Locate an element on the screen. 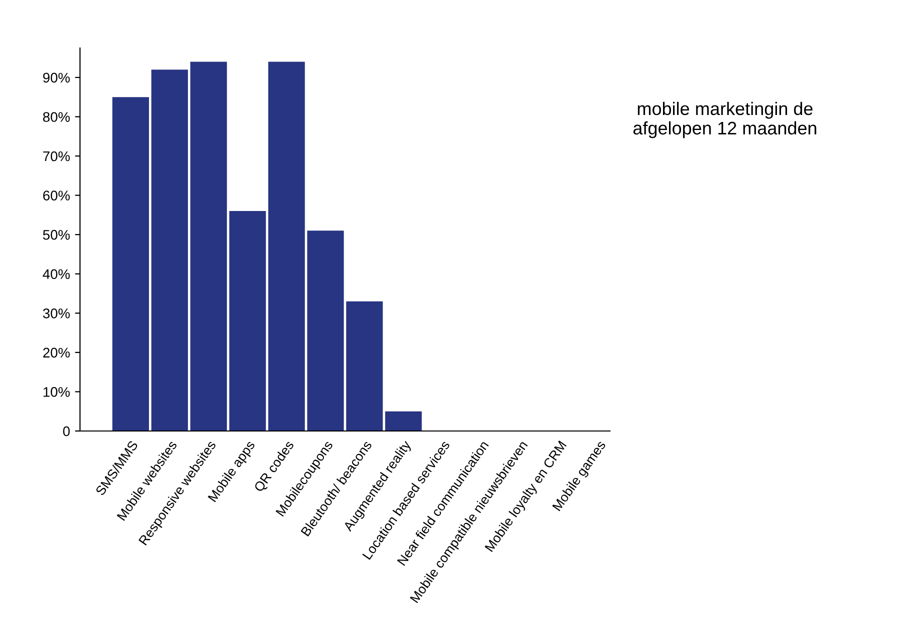 The height and width of the screenshot is (621, 913). y-tick-label: 30% is located at coordinates (56, 313).